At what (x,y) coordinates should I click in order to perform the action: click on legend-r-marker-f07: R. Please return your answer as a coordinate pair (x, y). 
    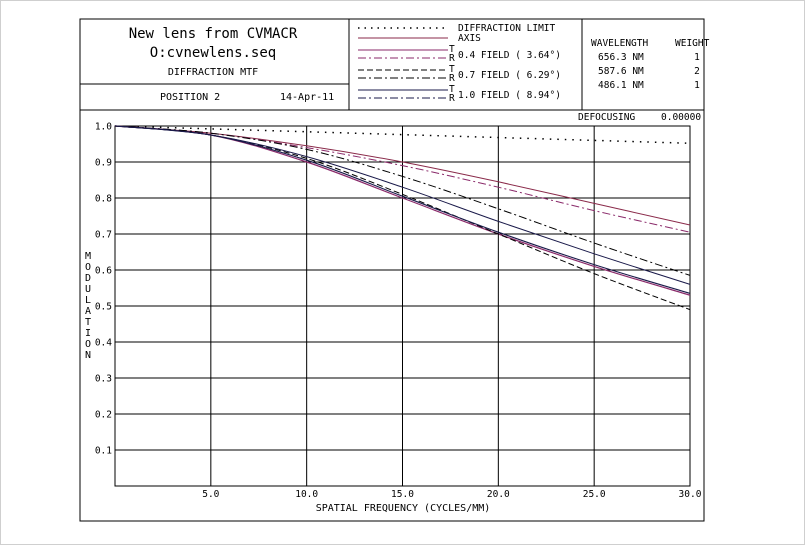
    Looking at the image, I should click on (452, 78).